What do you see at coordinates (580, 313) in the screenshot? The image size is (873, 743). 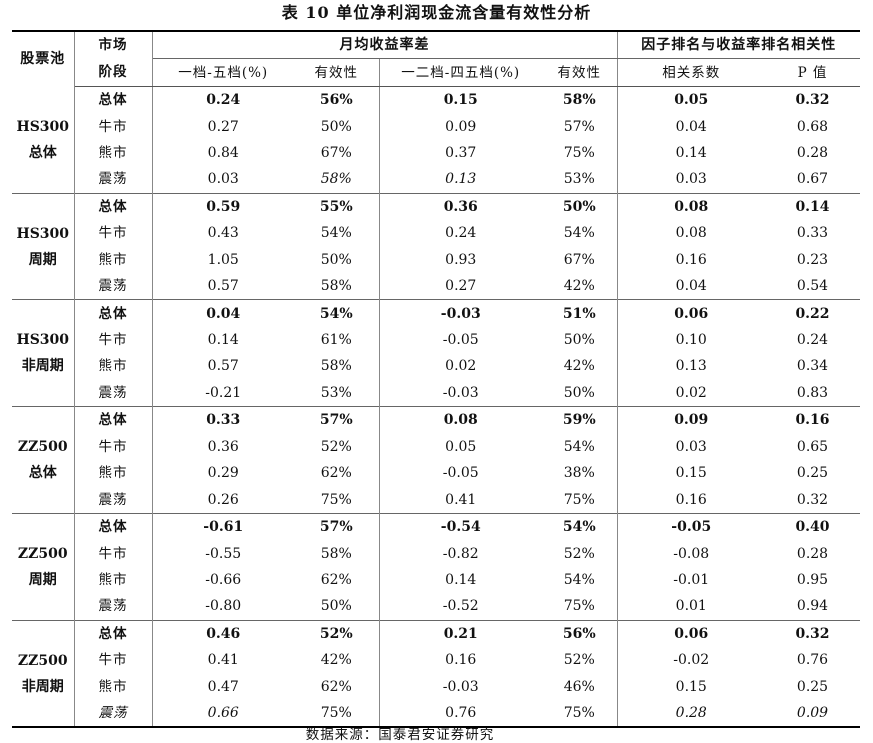 I see `eff2-cell: 51%` at bounding box center [580, 313].